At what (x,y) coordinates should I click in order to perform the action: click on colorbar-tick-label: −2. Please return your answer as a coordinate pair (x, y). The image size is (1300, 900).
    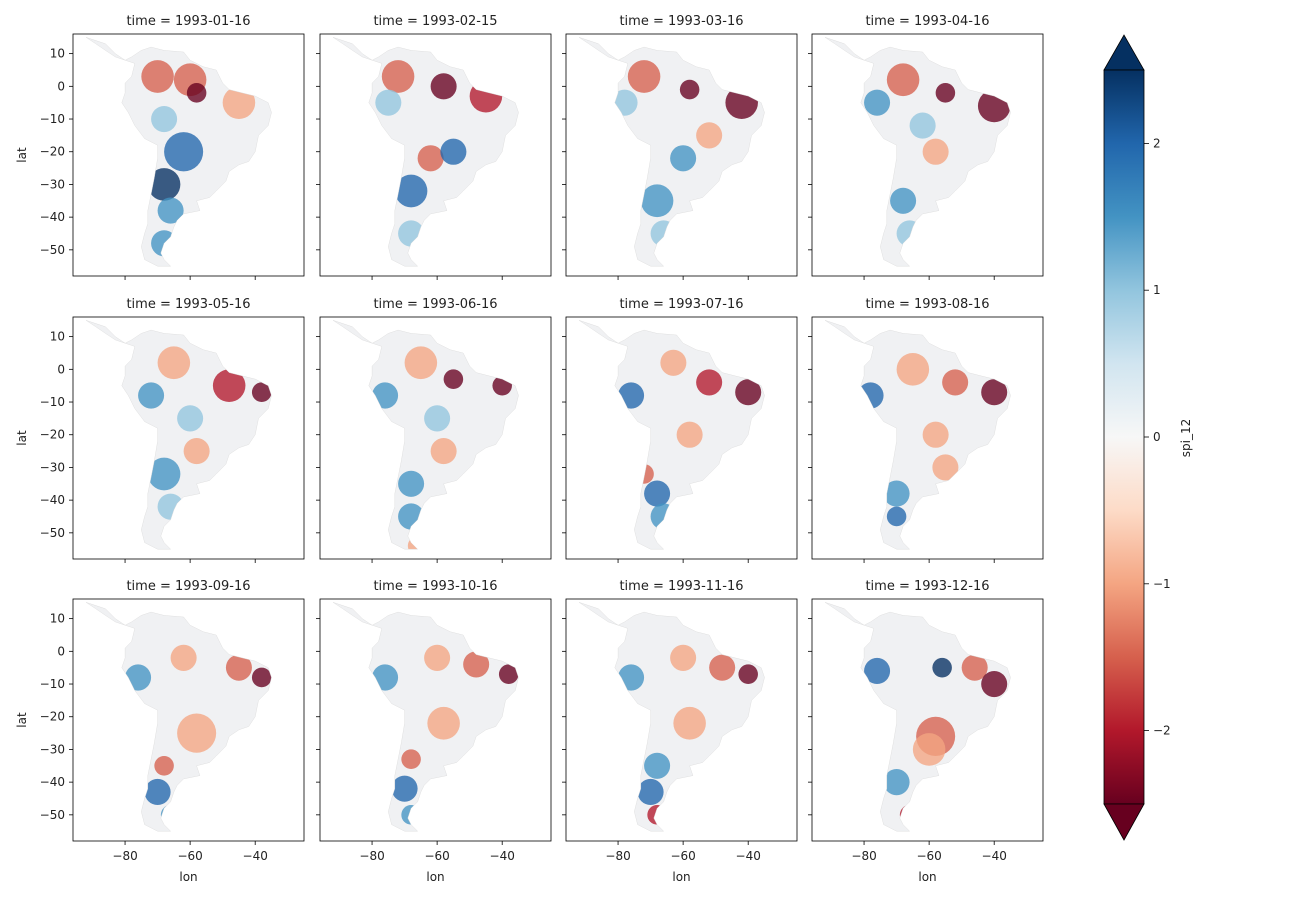
    Looking at the image, I should click on (1162, 731).